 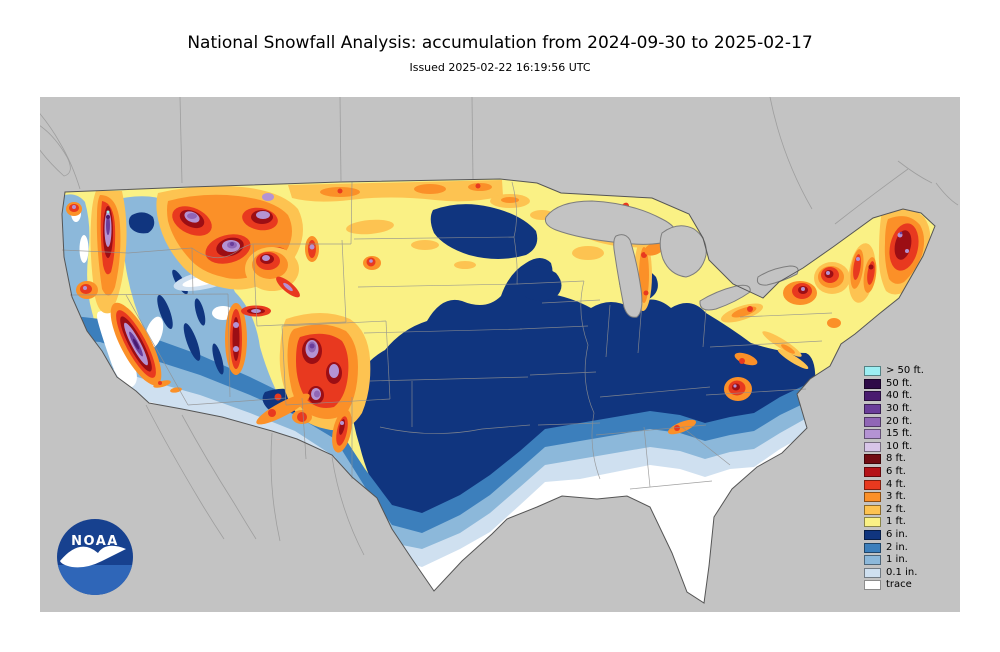 I want to click on lake-michigan, so click(x=628, y=276).